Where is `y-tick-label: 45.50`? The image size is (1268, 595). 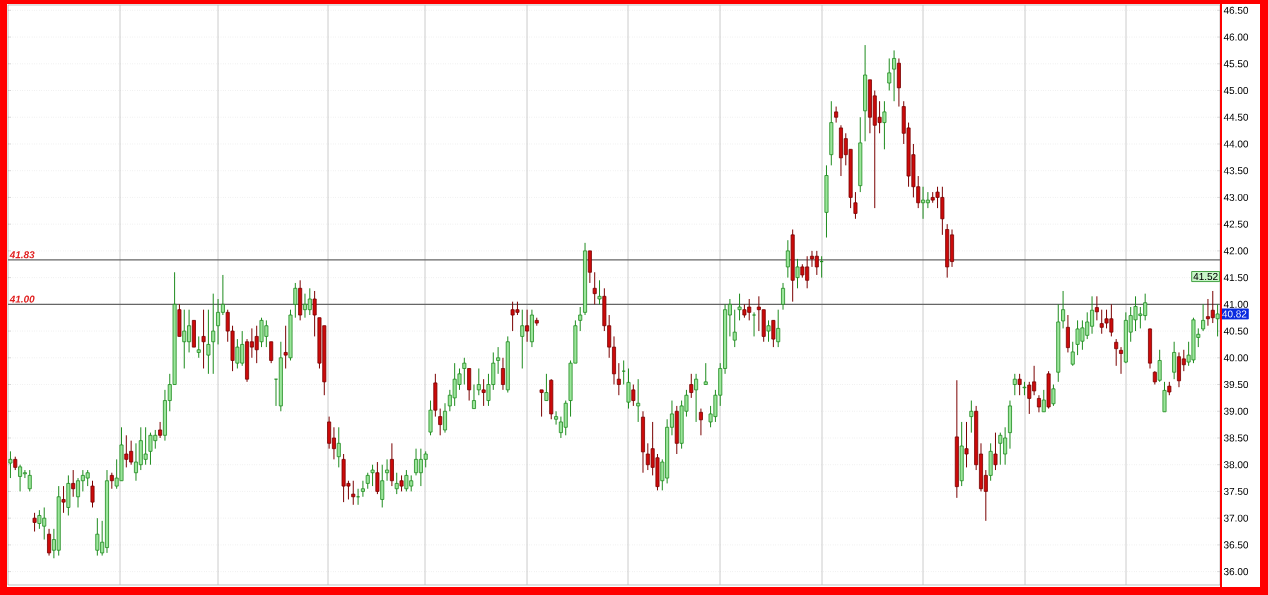 y-tick-label: 45.50 is located at coordinates (1236, 64).